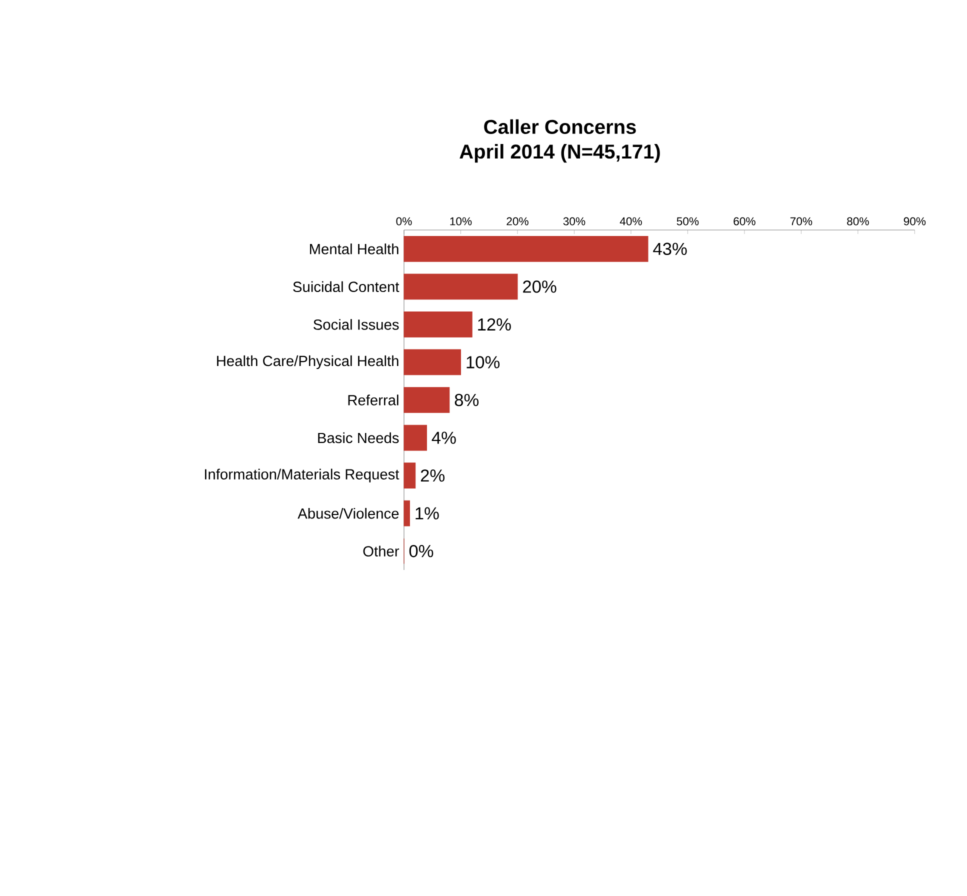 This screenshot has width=967, height=896. I want to click on y-tick-label: Information/Materials Request, so click(302, 475).